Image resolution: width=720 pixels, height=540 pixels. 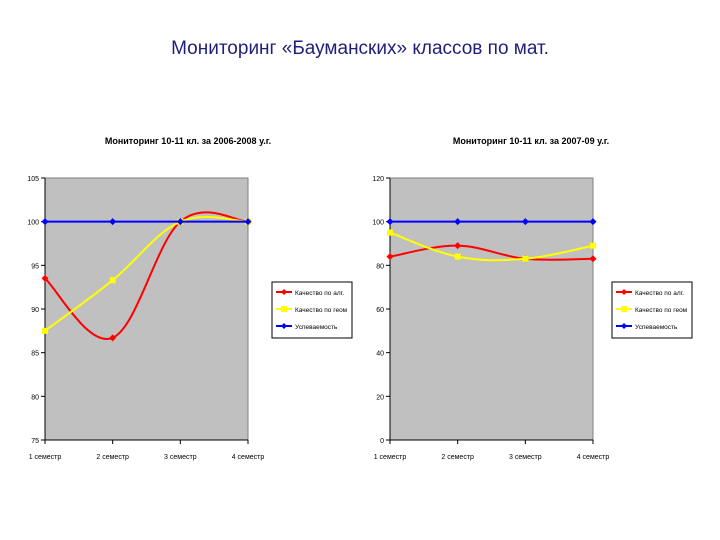 What do you see at coordinates (380, 310) in the screenshot?
I see `y-tick-label: 60` at bounding box center [380, 310].